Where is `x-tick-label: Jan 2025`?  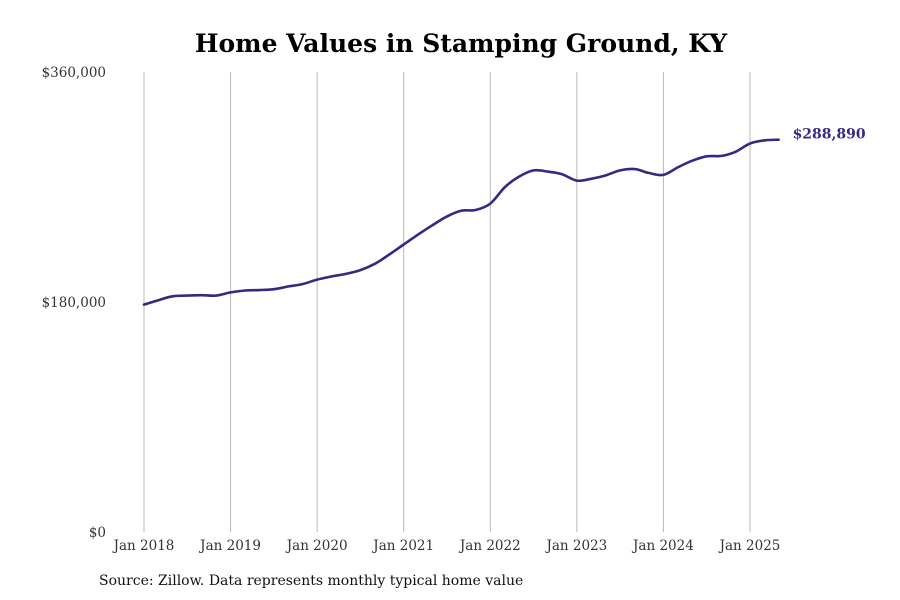 x-tick-label: Jan 2025 is located at coordinates (749, 546).